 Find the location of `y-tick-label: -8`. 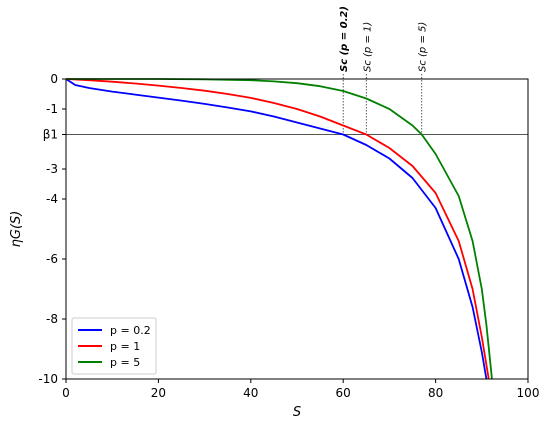

y-tick-label: -8 is located at coordinates (52, 319).